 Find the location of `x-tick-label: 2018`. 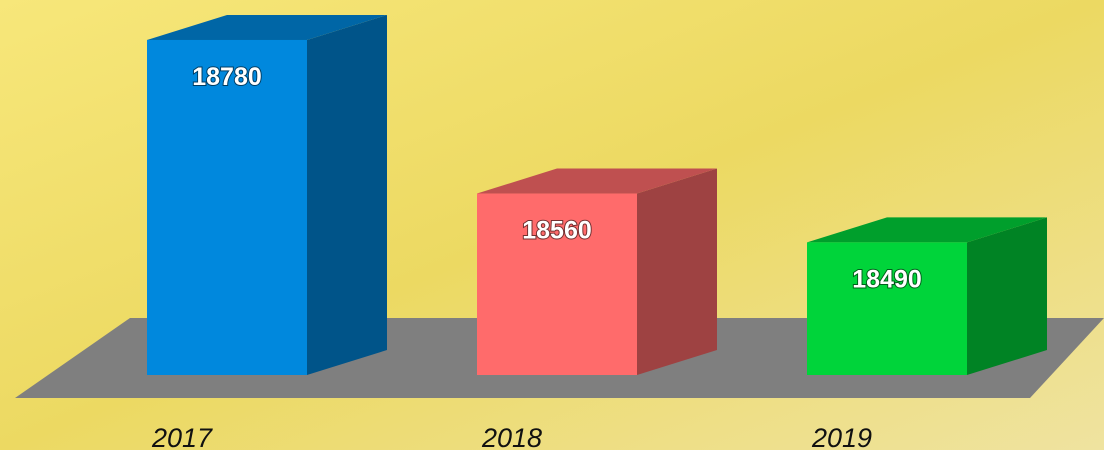

x-tick-label: 2018 is located at coordinates (511, 436).